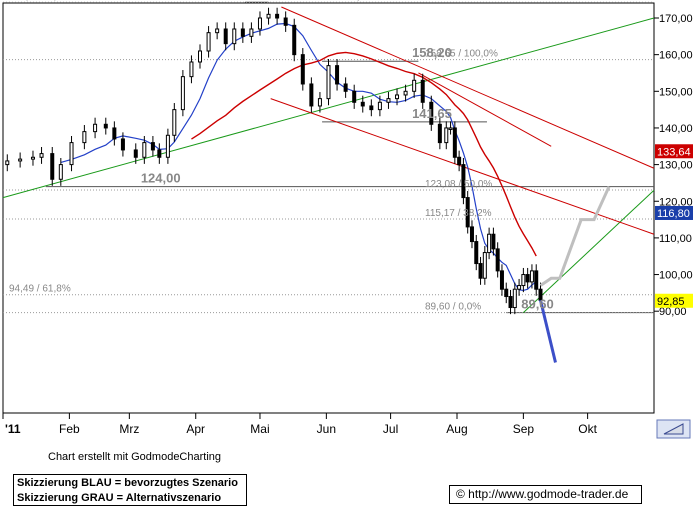 The image size is (694, 521). What do you see at coordinates (326, 429) in the screenshot?
I see `x-tick-label: Jun` at bounding box center [326, 429].